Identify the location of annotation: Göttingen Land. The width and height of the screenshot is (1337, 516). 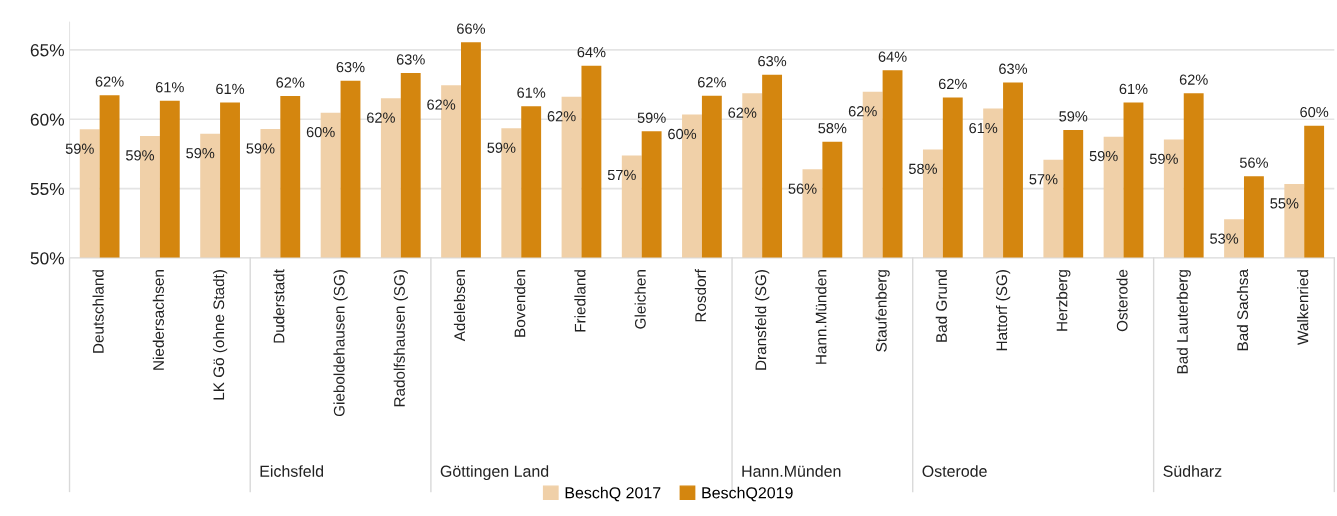
(494, 473).